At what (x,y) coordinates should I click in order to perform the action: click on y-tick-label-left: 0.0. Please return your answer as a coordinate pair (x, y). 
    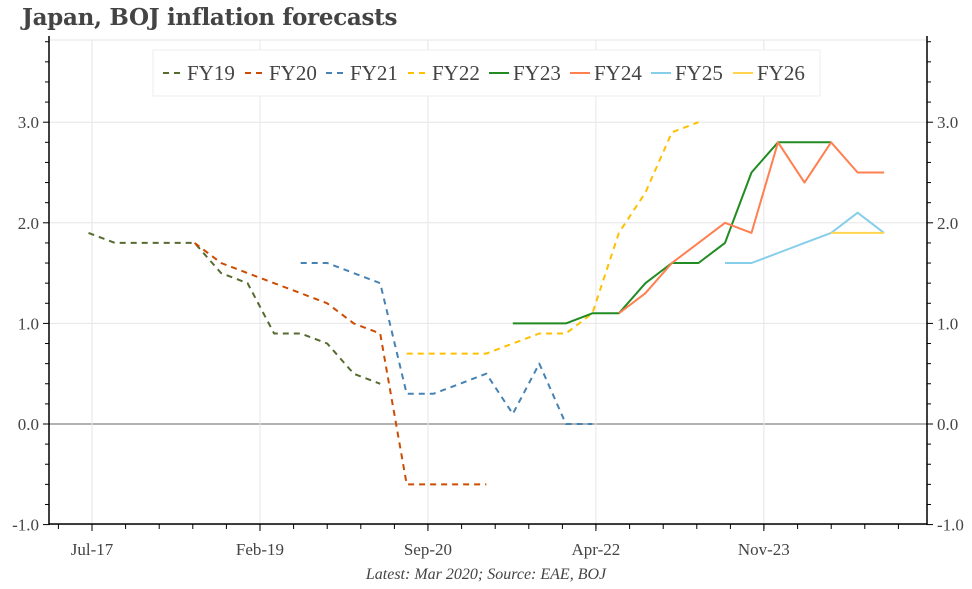
    Looking at the image, I should click on (28, 424).